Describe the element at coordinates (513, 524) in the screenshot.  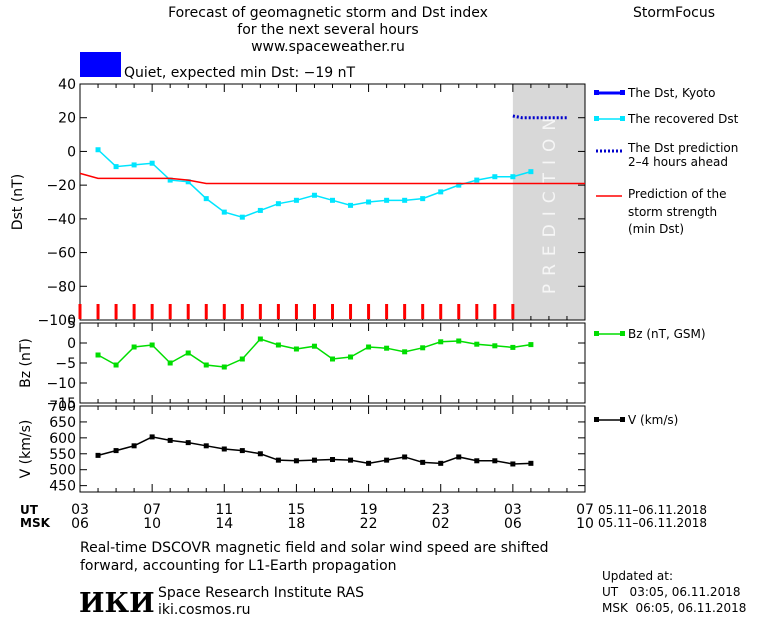
I see `msk-tick-label: 06` at that location.